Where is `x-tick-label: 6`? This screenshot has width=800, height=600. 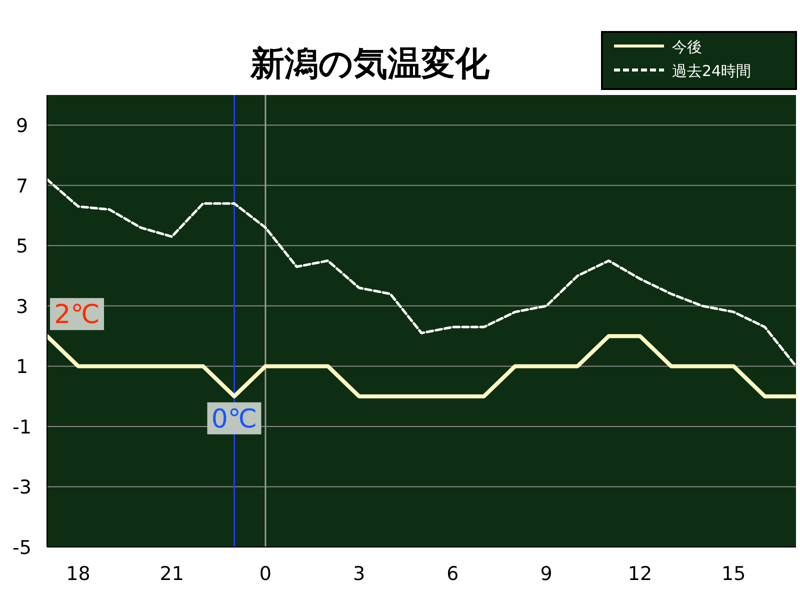
x-tick-label: 6 is located at coordinates (452, 574).